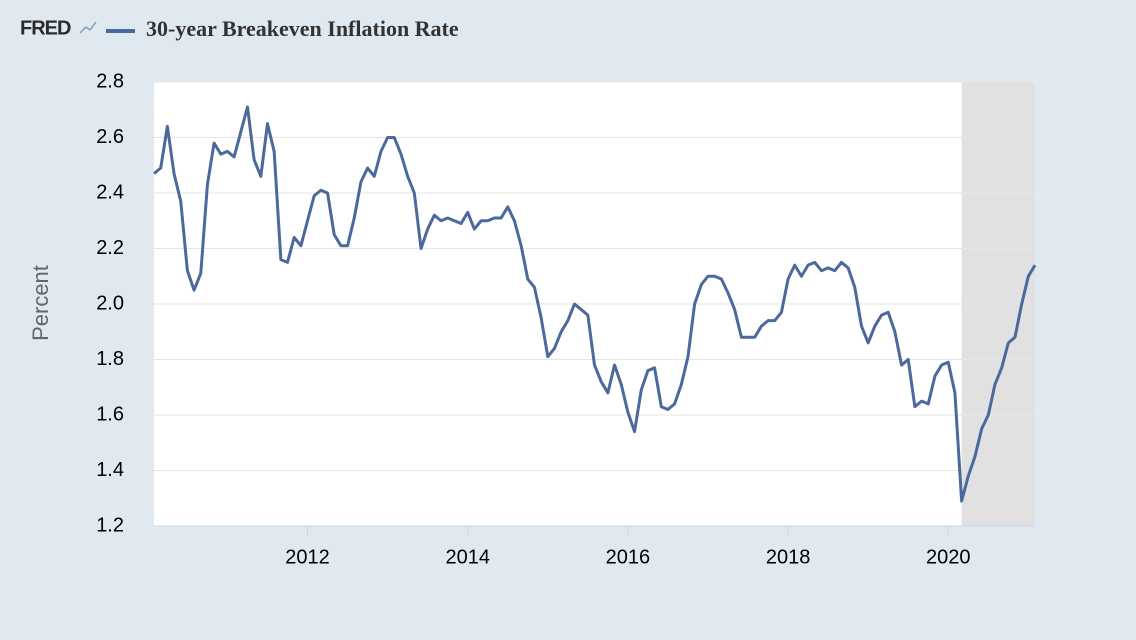  I want to click on x-tick-label: 2014, so click(467, 557).